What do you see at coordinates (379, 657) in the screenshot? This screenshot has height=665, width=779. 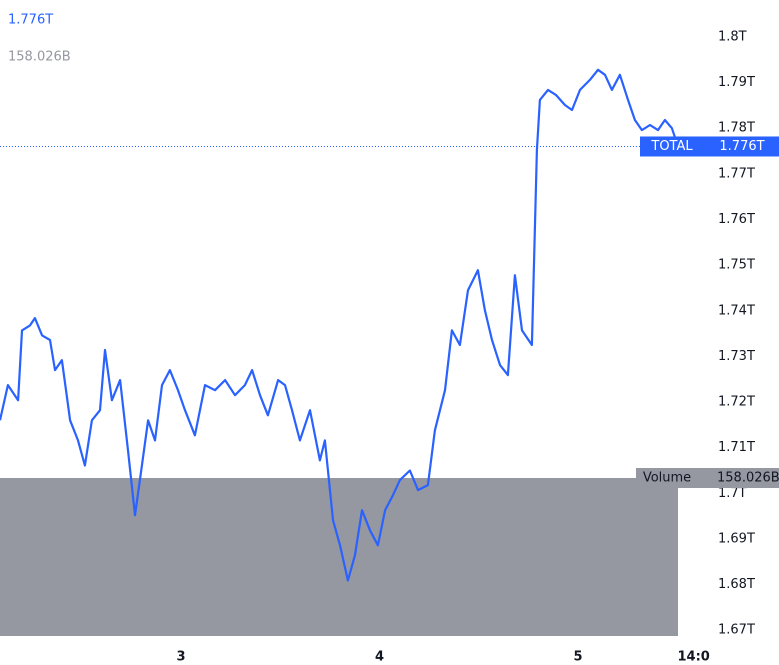 I see `x-tick-label: 4` at bounding box center [379, 657].